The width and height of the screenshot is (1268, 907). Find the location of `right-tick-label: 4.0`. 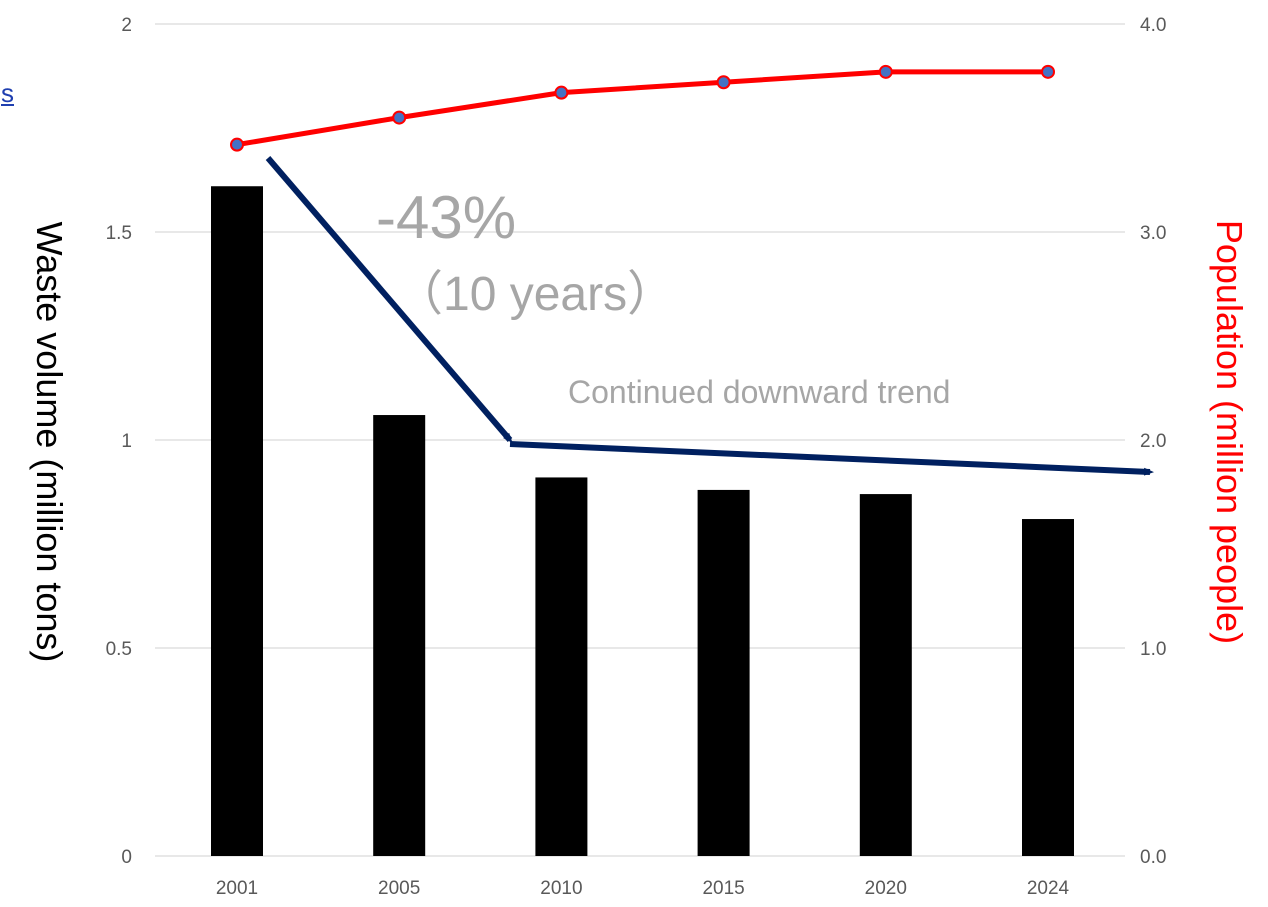

right-tick-label: 4.0 is located at coordinates (1153, 25).